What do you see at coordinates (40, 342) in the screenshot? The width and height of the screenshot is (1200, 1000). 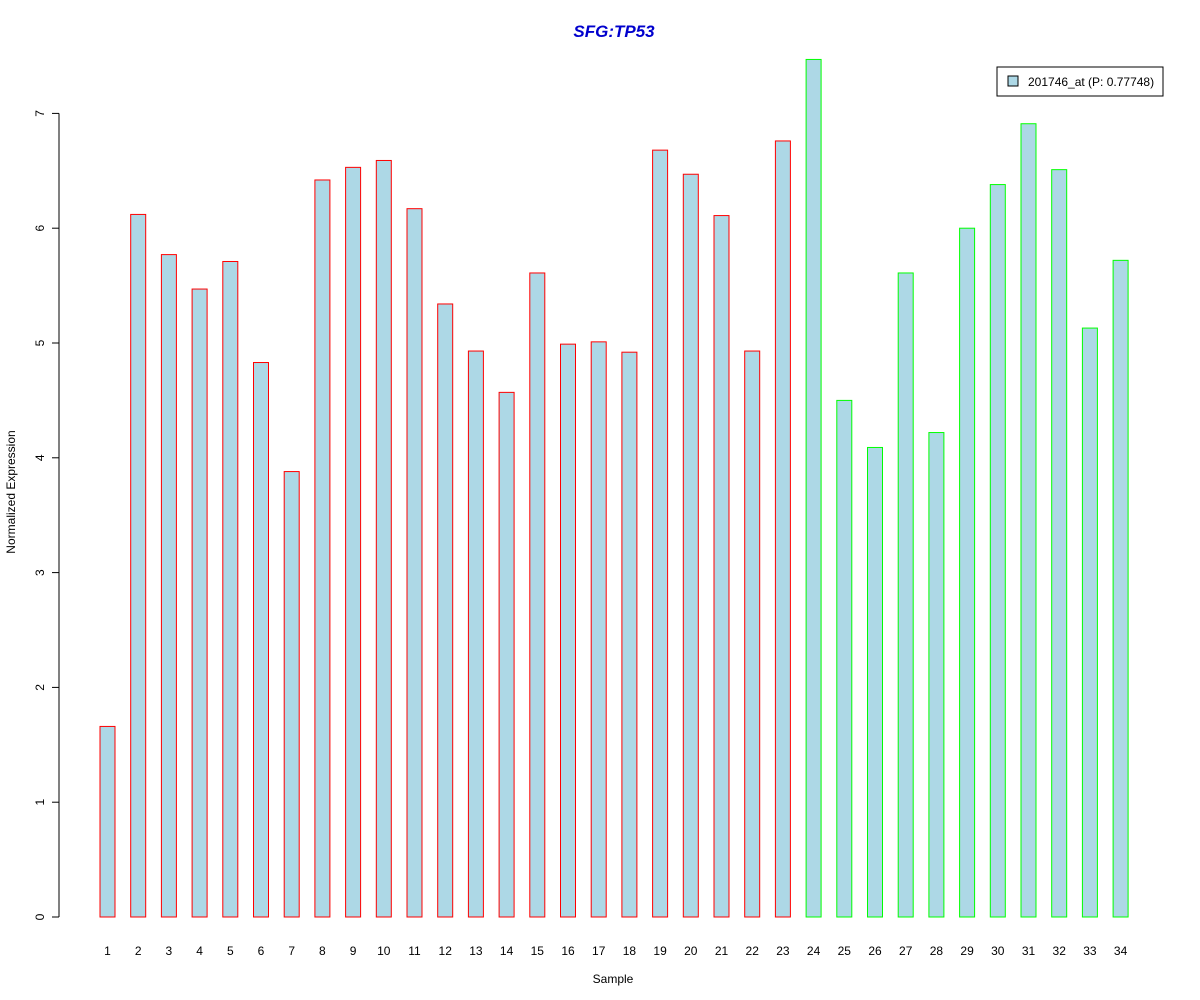 I see `y-tick-label: 5` at bounding box center [40, 342].